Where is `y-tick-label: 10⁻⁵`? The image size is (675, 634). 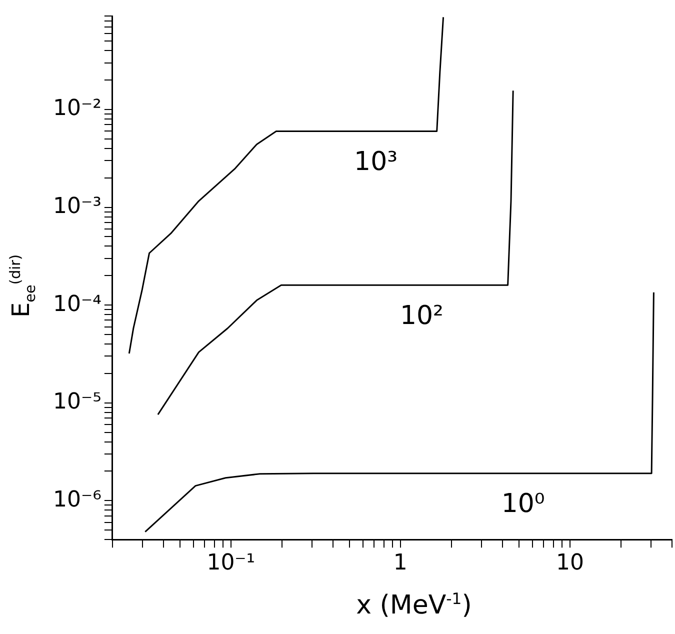
y-tick-label: 10⁻⁵ is located at coordinates (77, 402).